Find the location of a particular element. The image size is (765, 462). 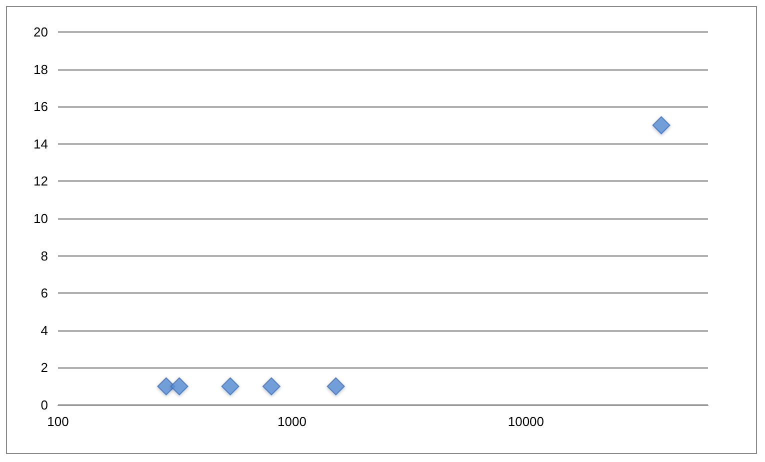

y-tick-label: 0 is located at coordinates (44, 405).